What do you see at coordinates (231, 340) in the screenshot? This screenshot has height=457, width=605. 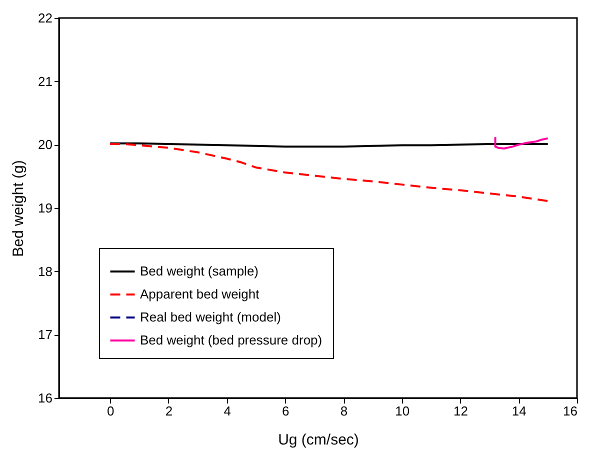 I see `legend-label: Bed weight (bed pressure drop)` at bounding box center [231, 340].